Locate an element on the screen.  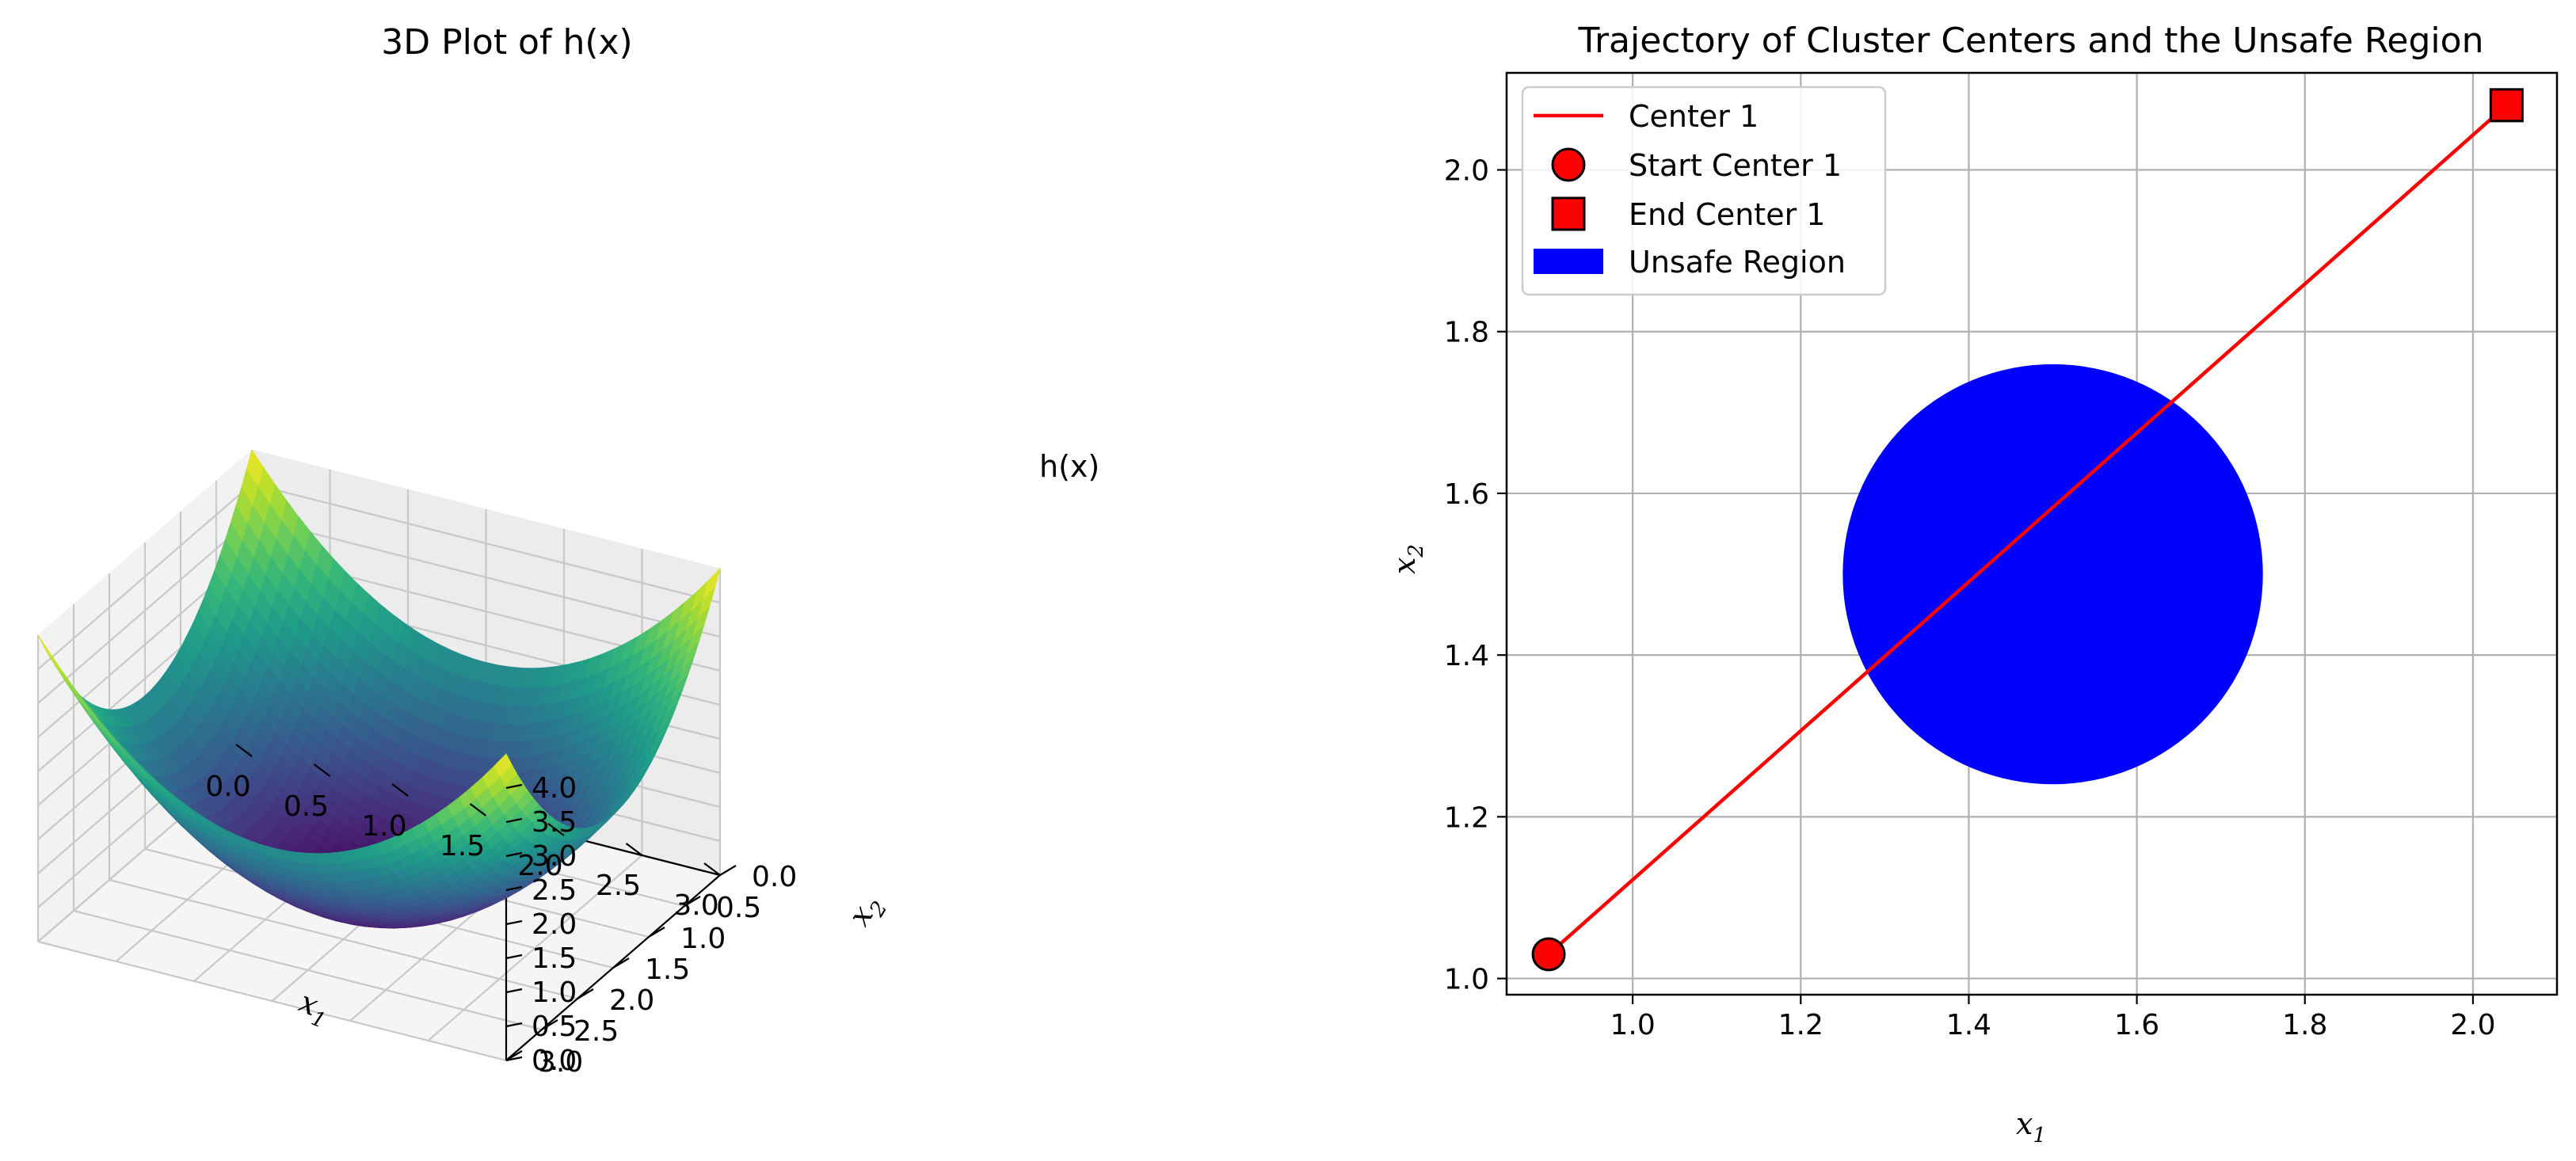
z-tick-label: 1.5 is located at coordinates (555, 959).